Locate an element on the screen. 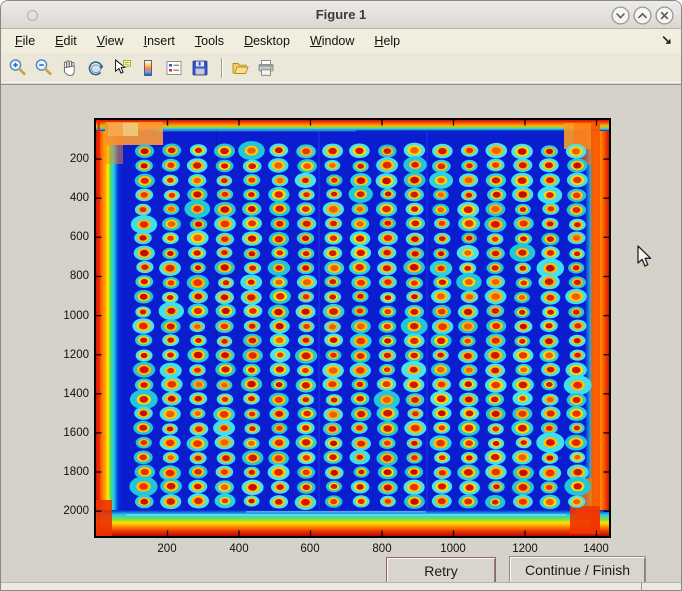  menu-item-edit: Edit is located at coordinates (66, 41).